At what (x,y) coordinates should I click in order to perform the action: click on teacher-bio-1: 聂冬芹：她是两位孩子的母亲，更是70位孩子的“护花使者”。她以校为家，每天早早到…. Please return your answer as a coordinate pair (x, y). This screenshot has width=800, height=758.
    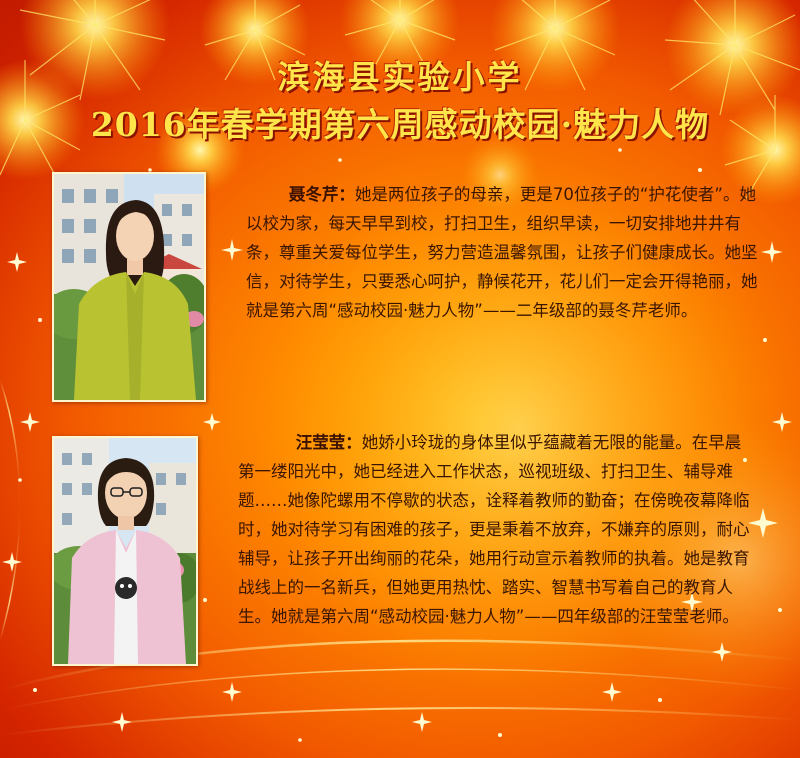
    Looking at the image, I should click on (503, 252).